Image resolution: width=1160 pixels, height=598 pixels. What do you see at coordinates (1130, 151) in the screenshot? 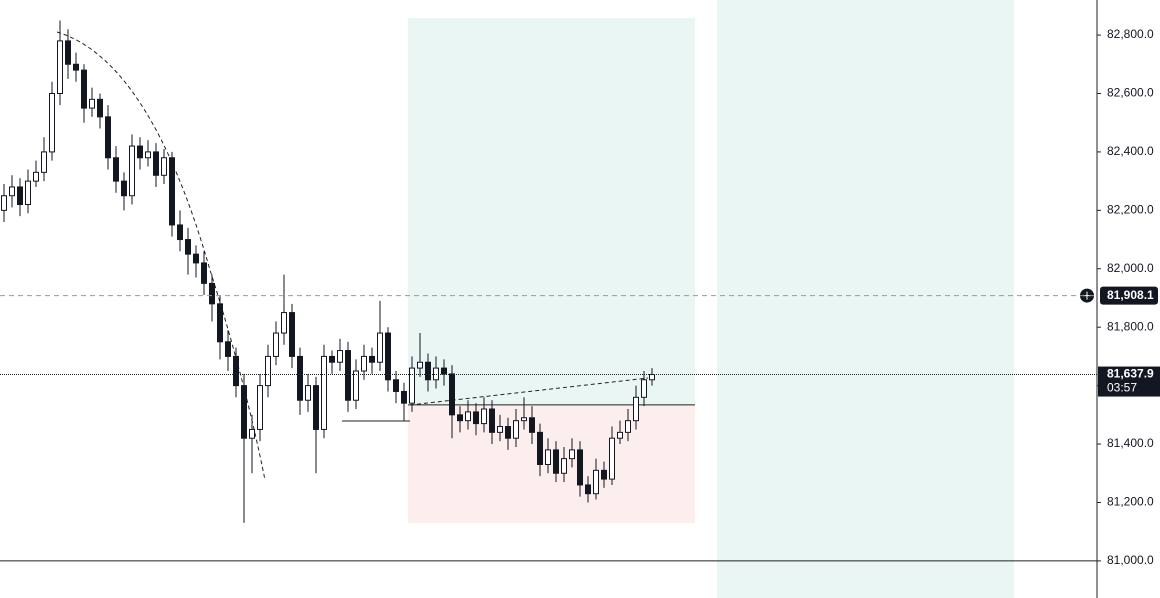
I see `y-tick-label: 82,400.0` at bounding box center [1130, 151].